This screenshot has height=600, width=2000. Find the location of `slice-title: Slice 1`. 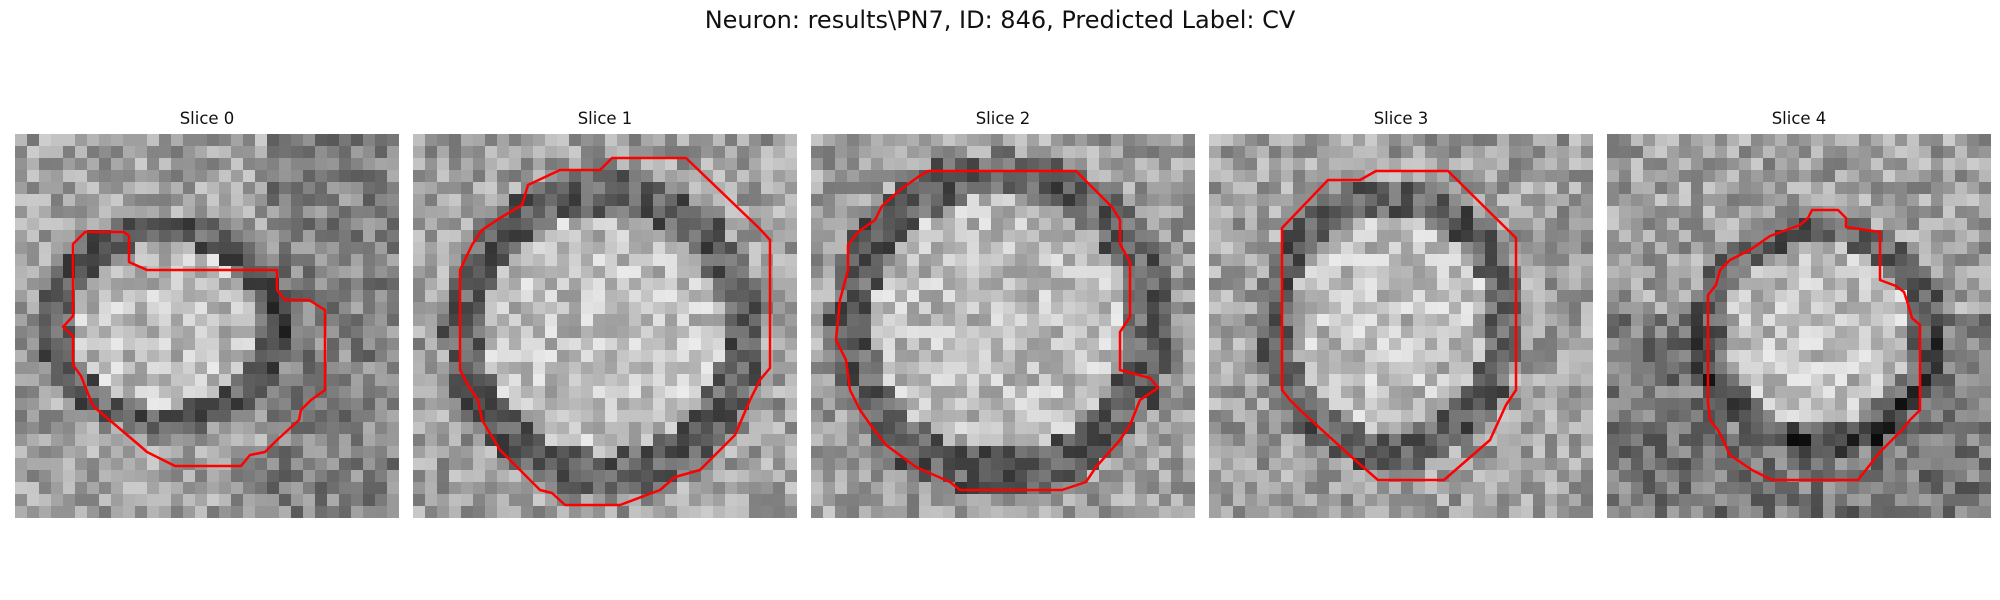

slice-title: Slice 1 is located at coordinates (605, 118).